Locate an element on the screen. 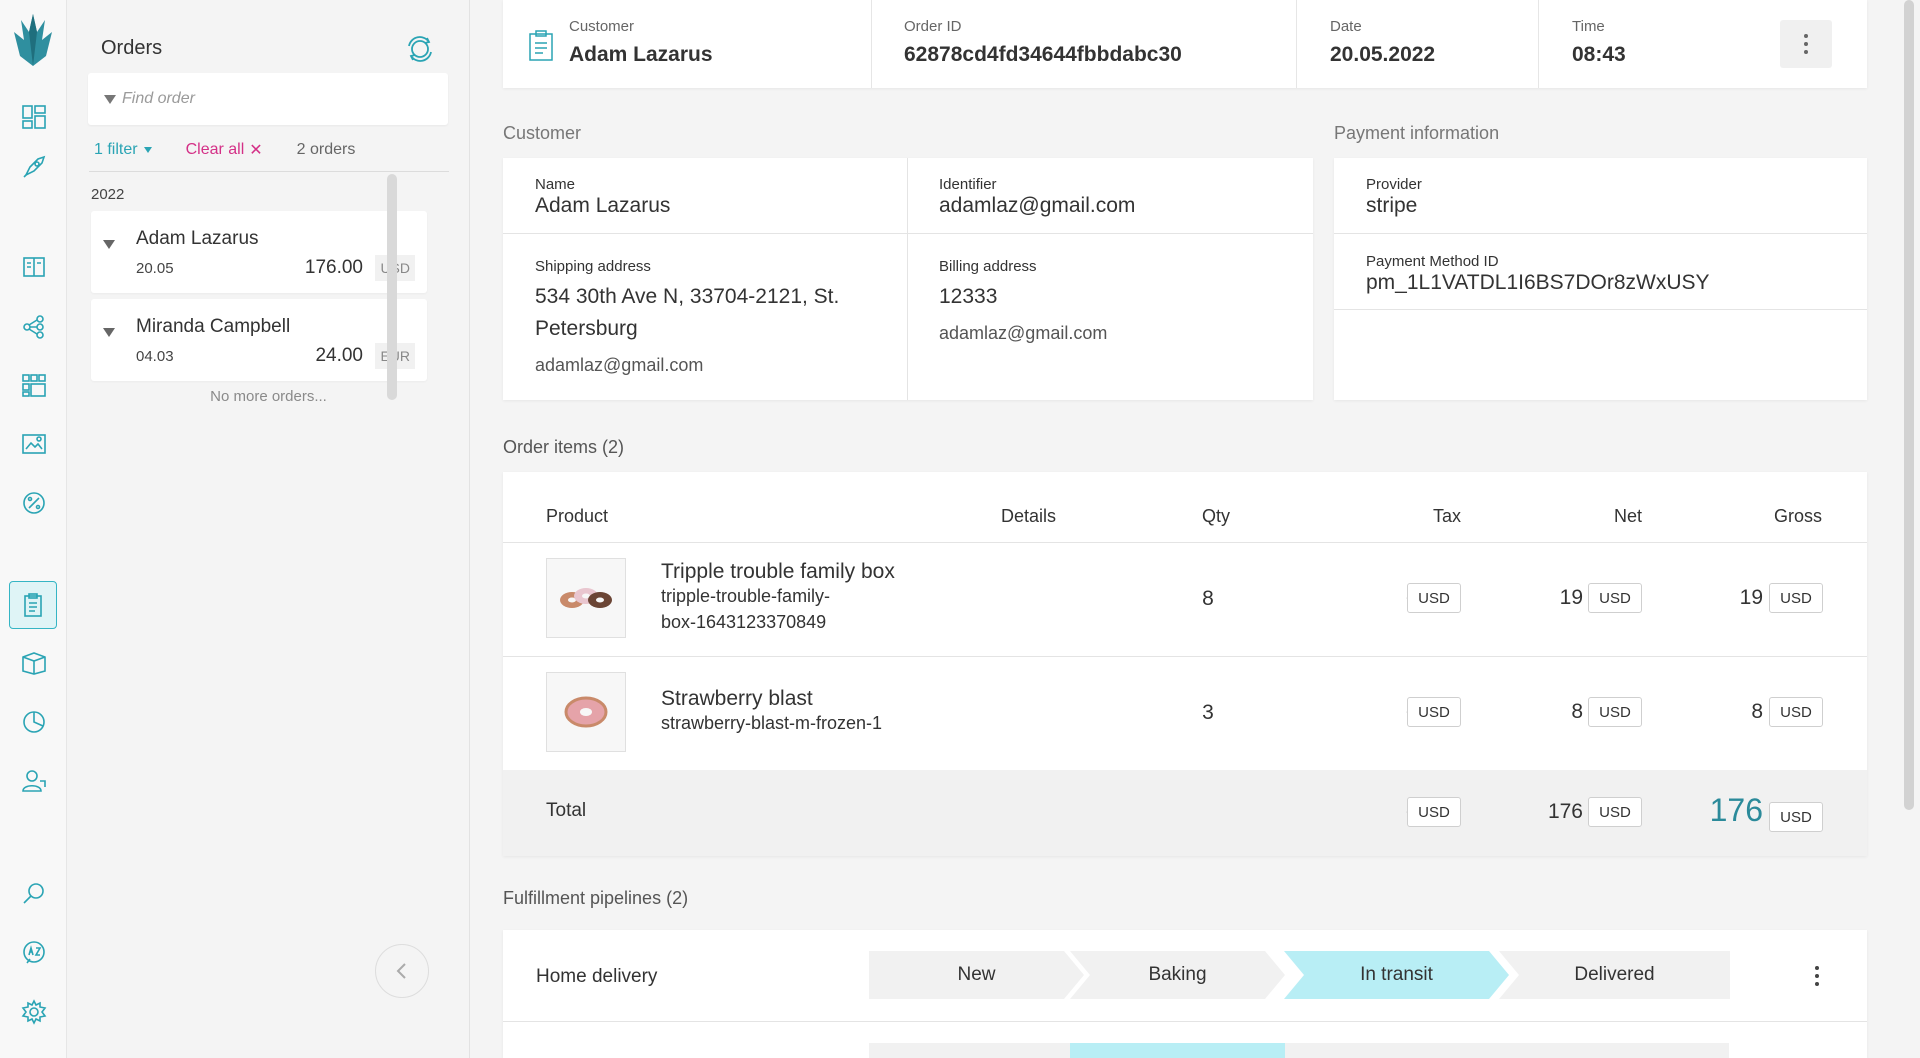 The height and width of the screenshot is (1058, 1920). refresh-icon is located at coordinates (420, 49).